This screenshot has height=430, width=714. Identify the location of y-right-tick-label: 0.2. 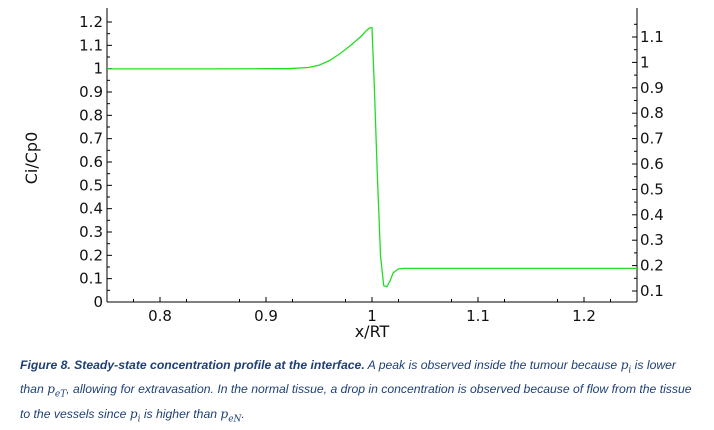
(652, 266).